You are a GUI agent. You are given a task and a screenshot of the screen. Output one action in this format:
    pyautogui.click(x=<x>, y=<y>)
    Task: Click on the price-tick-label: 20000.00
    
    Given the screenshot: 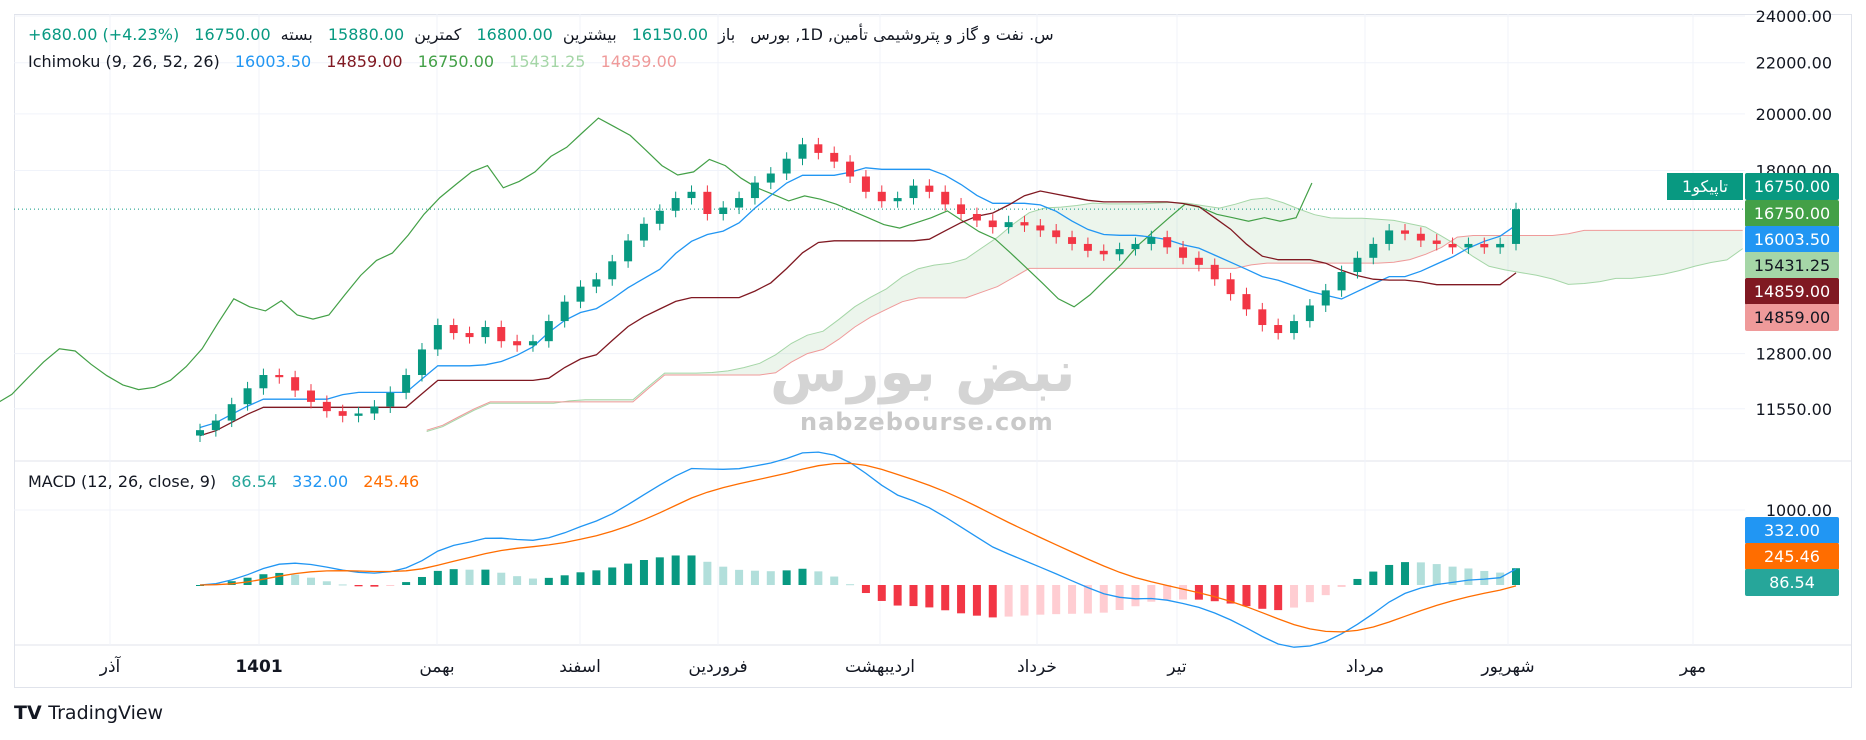 What is the action you would take?
    pyautogui.click(x=1794, y=114)
    